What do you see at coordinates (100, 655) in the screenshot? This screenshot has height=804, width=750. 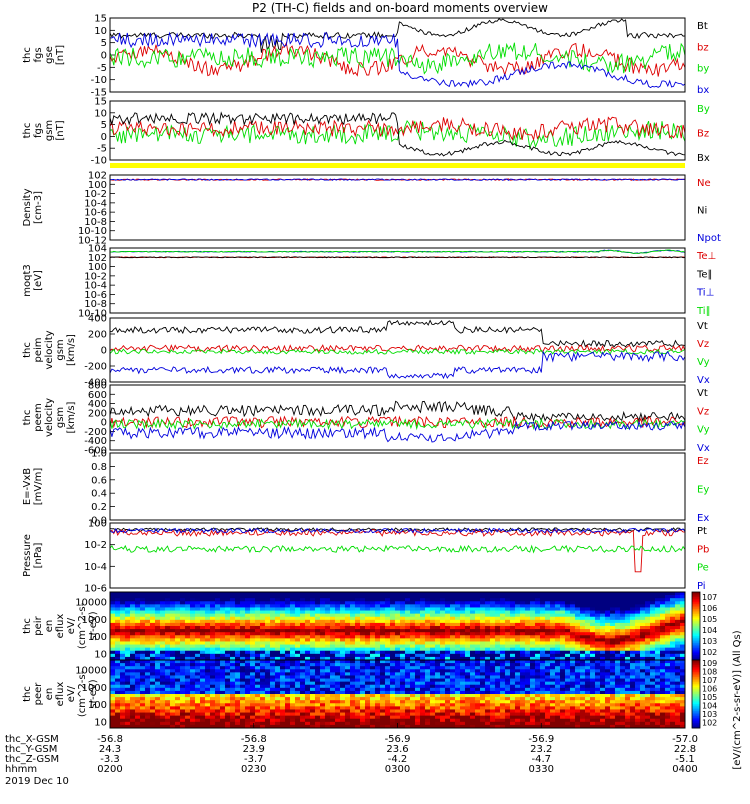 I see `panel-9-ytick: 10` at bounding box center [100, 655].